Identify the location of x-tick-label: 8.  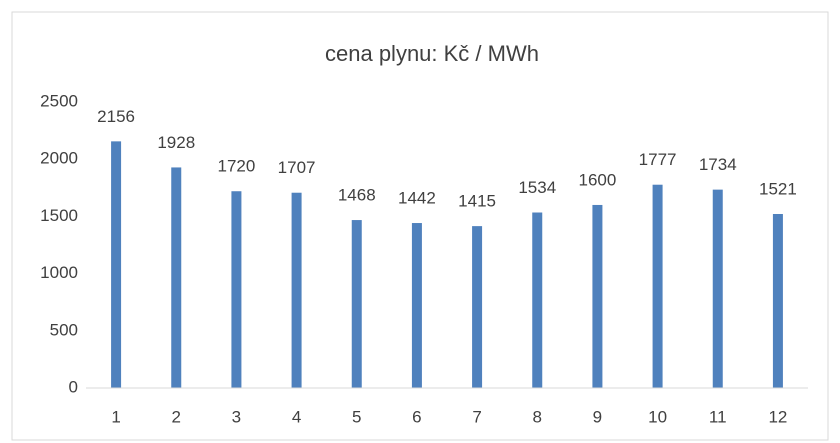
(537, 416).